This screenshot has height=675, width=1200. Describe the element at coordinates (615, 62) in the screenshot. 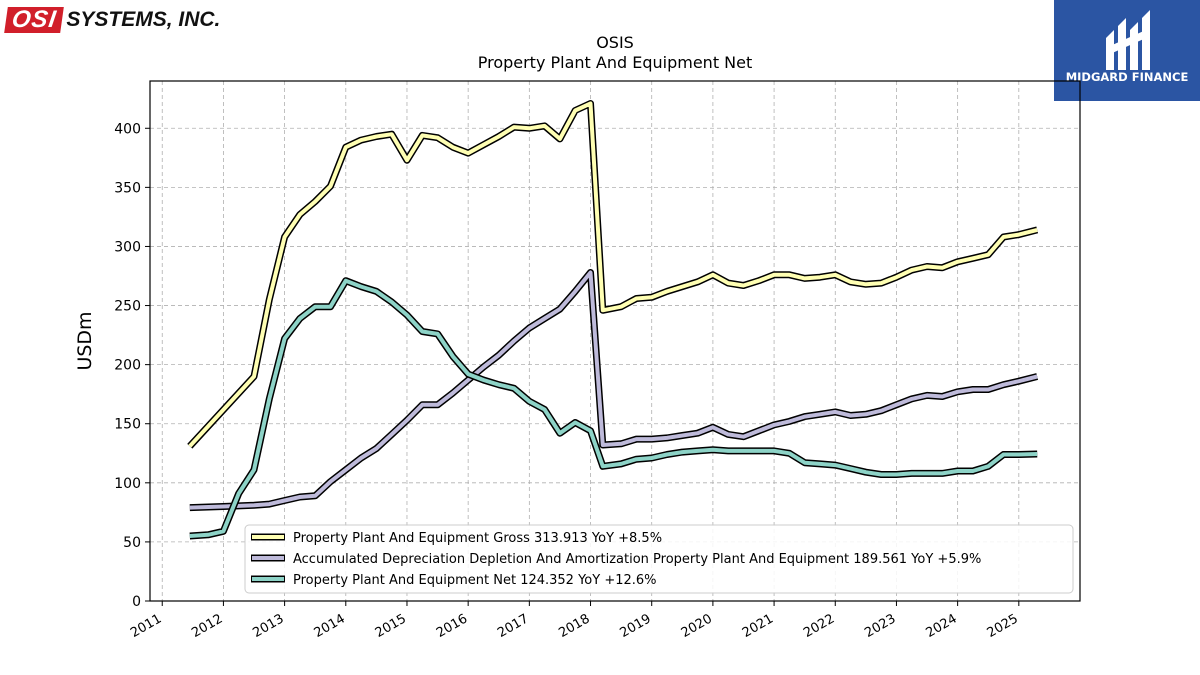

I see `chart-subtitle: Property Plant And Equipment Net` at that location.